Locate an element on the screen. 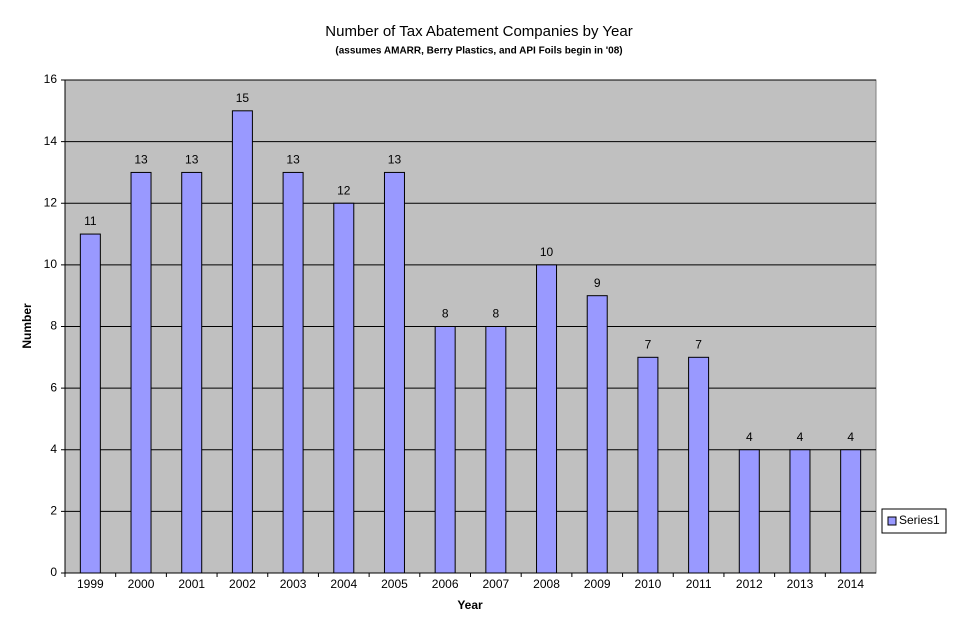 This screenshot has height=628, width=959. y-tick-label: 14 is located at coordinates (51, 141).